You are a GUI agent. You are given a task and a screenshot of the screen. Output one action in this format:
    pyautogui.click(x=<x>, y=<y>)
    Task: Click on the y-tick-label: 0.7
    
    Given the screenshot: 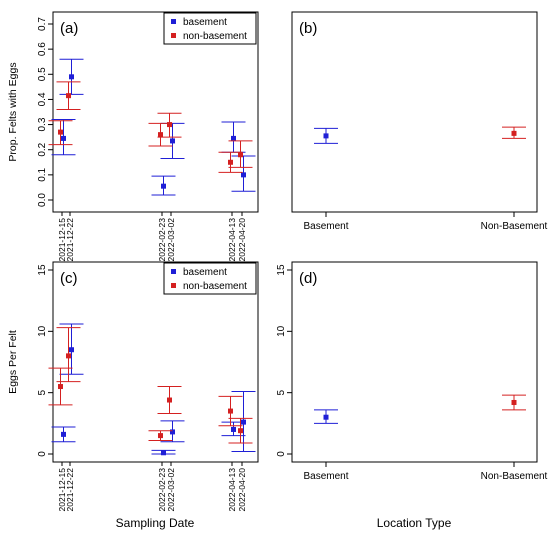 What is the action you would take?
    pyautogui.click(x=42, y=24)
    